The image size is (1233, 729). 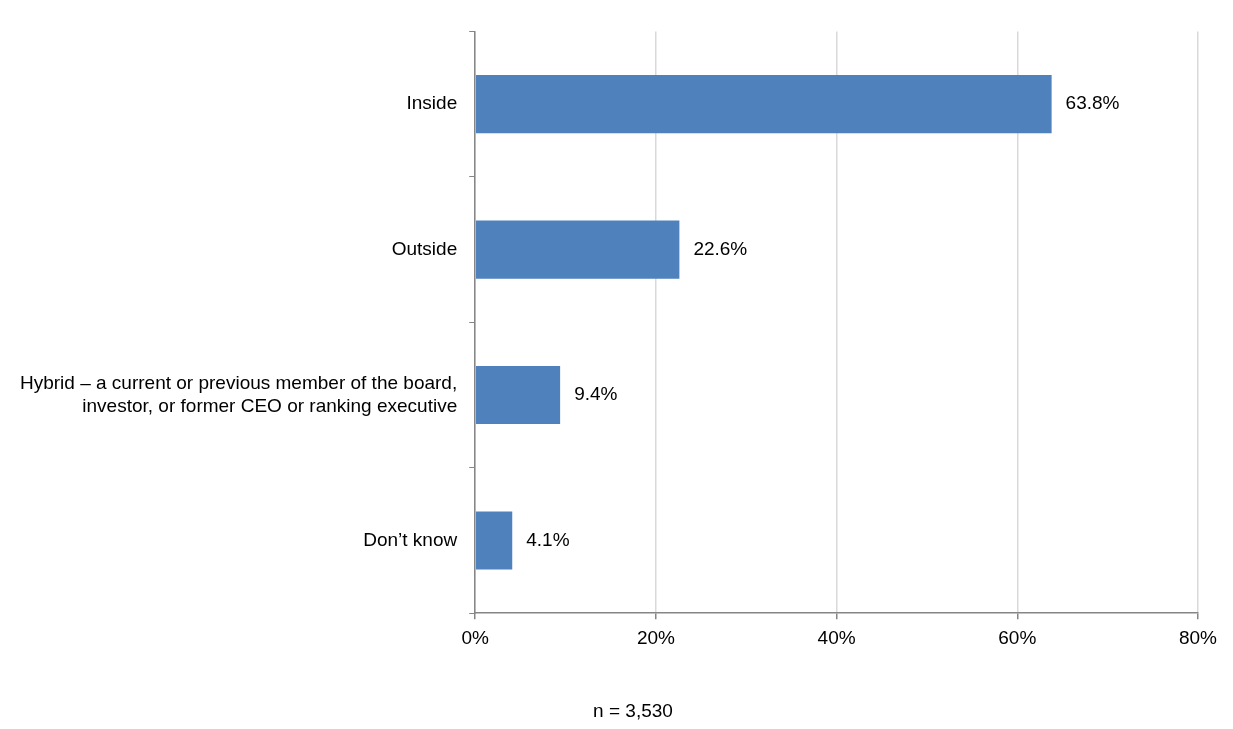 I want to click on x-tick-label: 20%, so click(x=656, y=637).